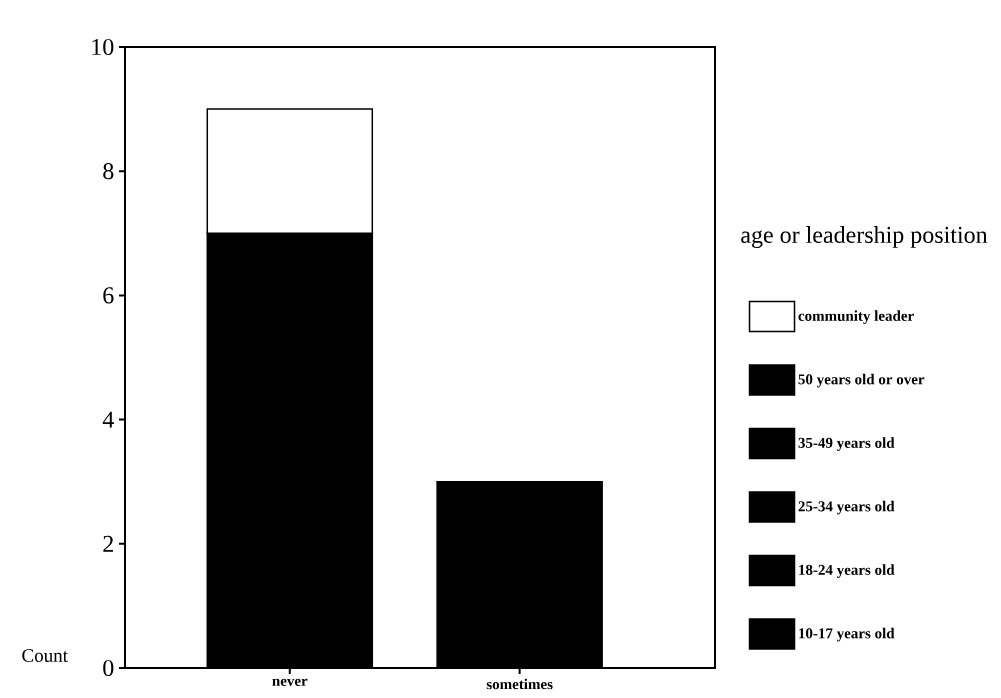 The image size is (1001, 698). I want to click on legend-label: 35-49 years old, so click(846, 444).